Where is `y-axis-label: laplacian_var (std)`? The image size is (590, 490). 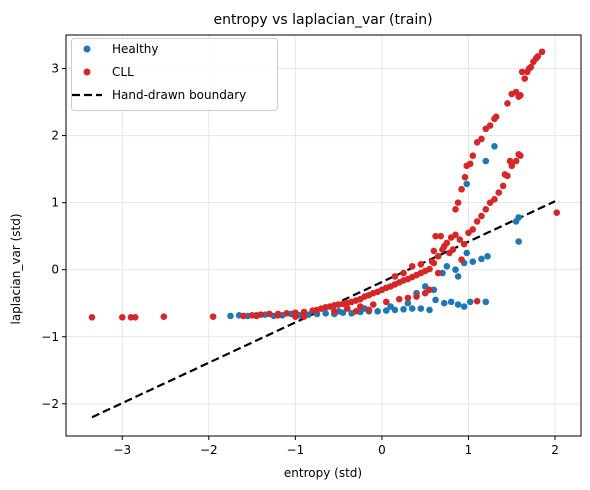 y-axis-label: laplacian_var (std) is located at coordinates (16, 268).